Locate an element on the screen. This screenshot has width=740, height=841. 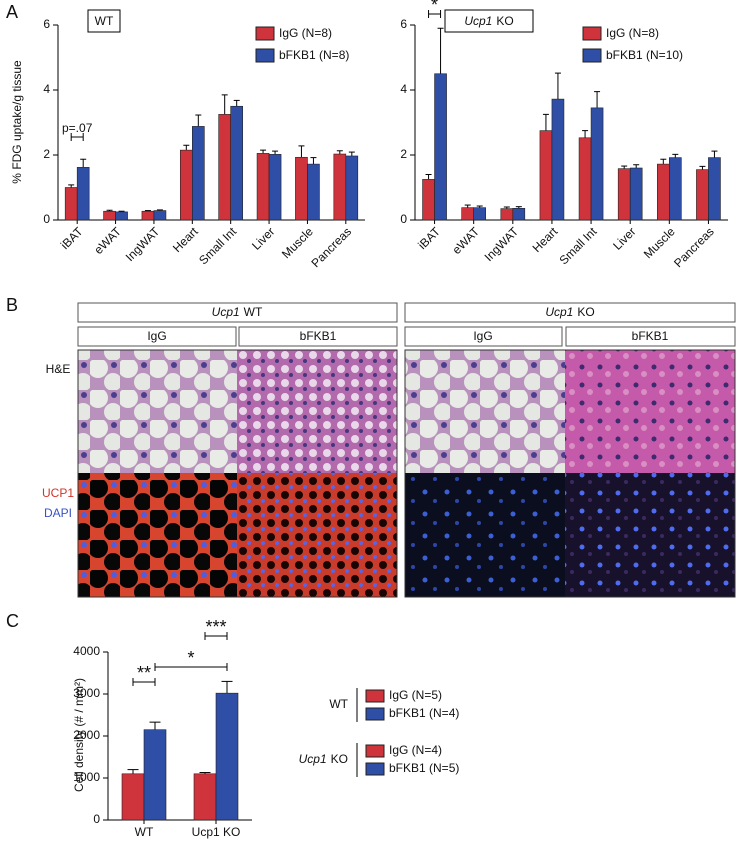
header-text: KO is located at coordinates (585, 312).